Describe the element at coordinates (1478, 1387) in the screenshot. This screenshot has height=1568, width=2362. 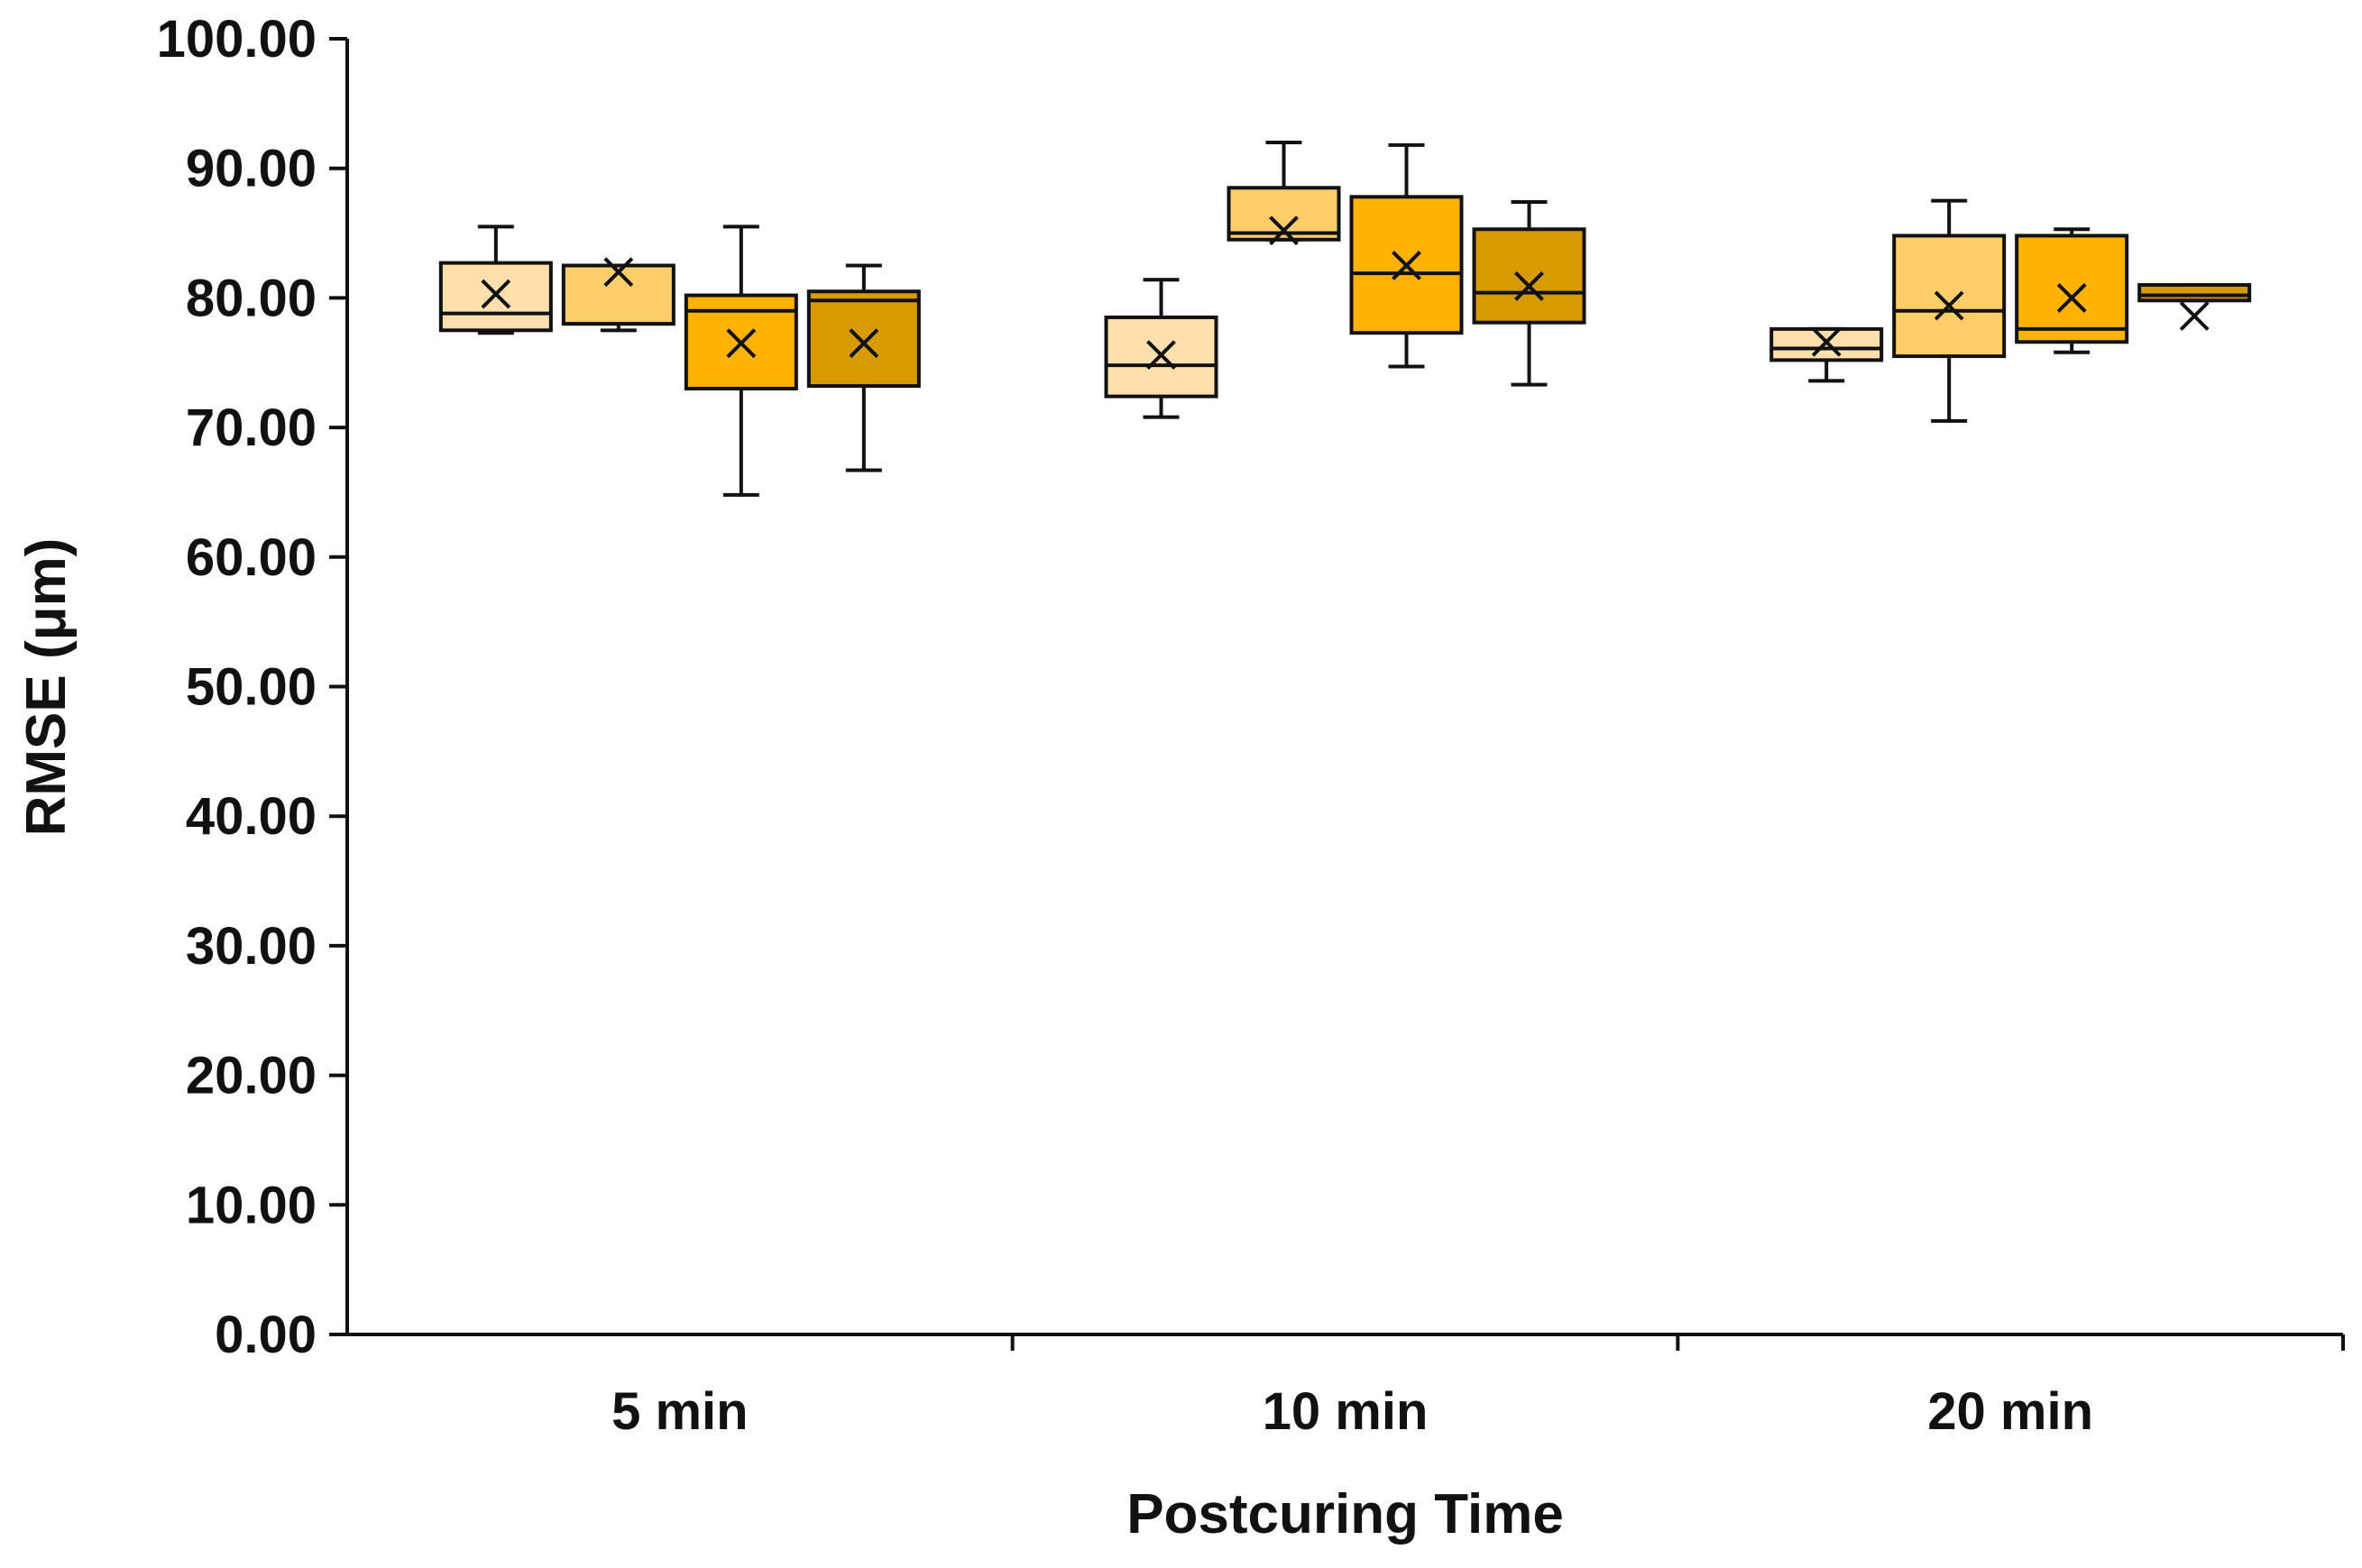
I see `x-axis-ticks: 5 min 10 min 20 min` at that location.